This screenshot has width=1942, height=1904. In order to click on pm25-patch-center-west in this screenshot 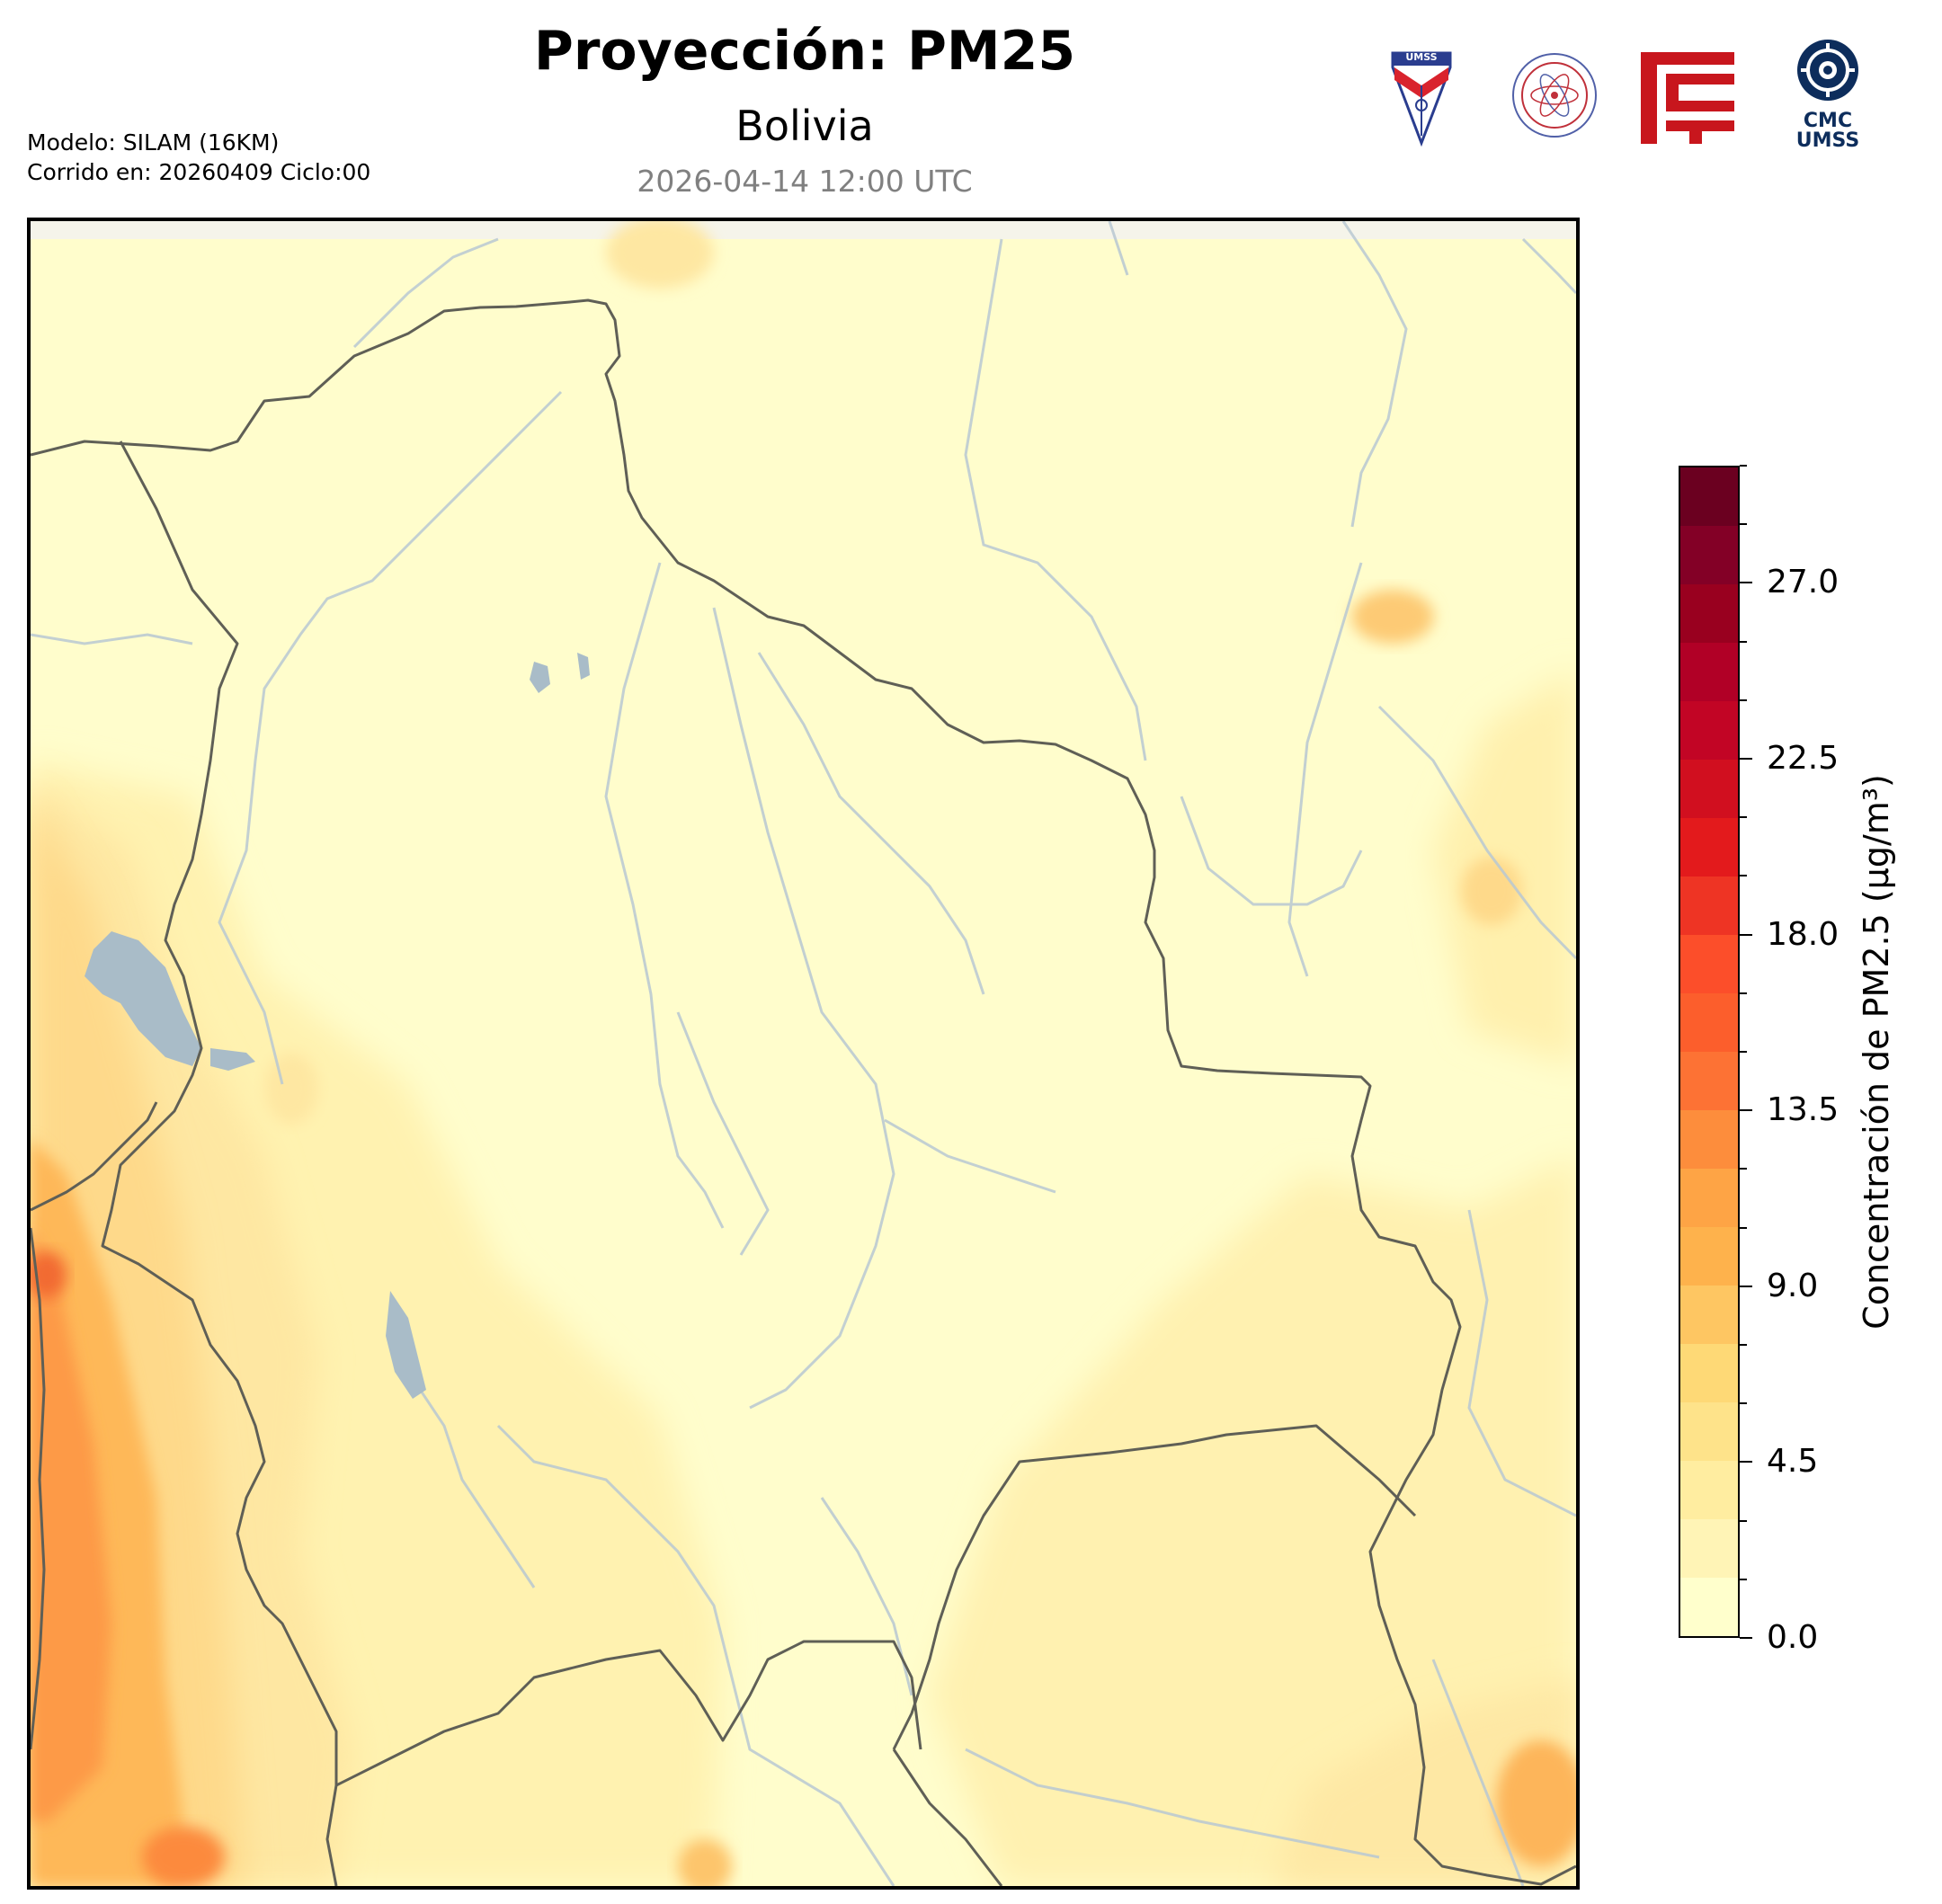, I will do `click(291, 1089)`.